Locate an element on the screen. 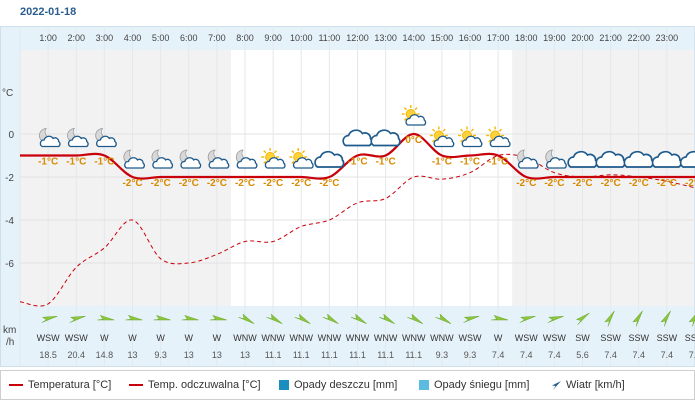  hour-label: 5:00 is located at coordinates (161, 38).